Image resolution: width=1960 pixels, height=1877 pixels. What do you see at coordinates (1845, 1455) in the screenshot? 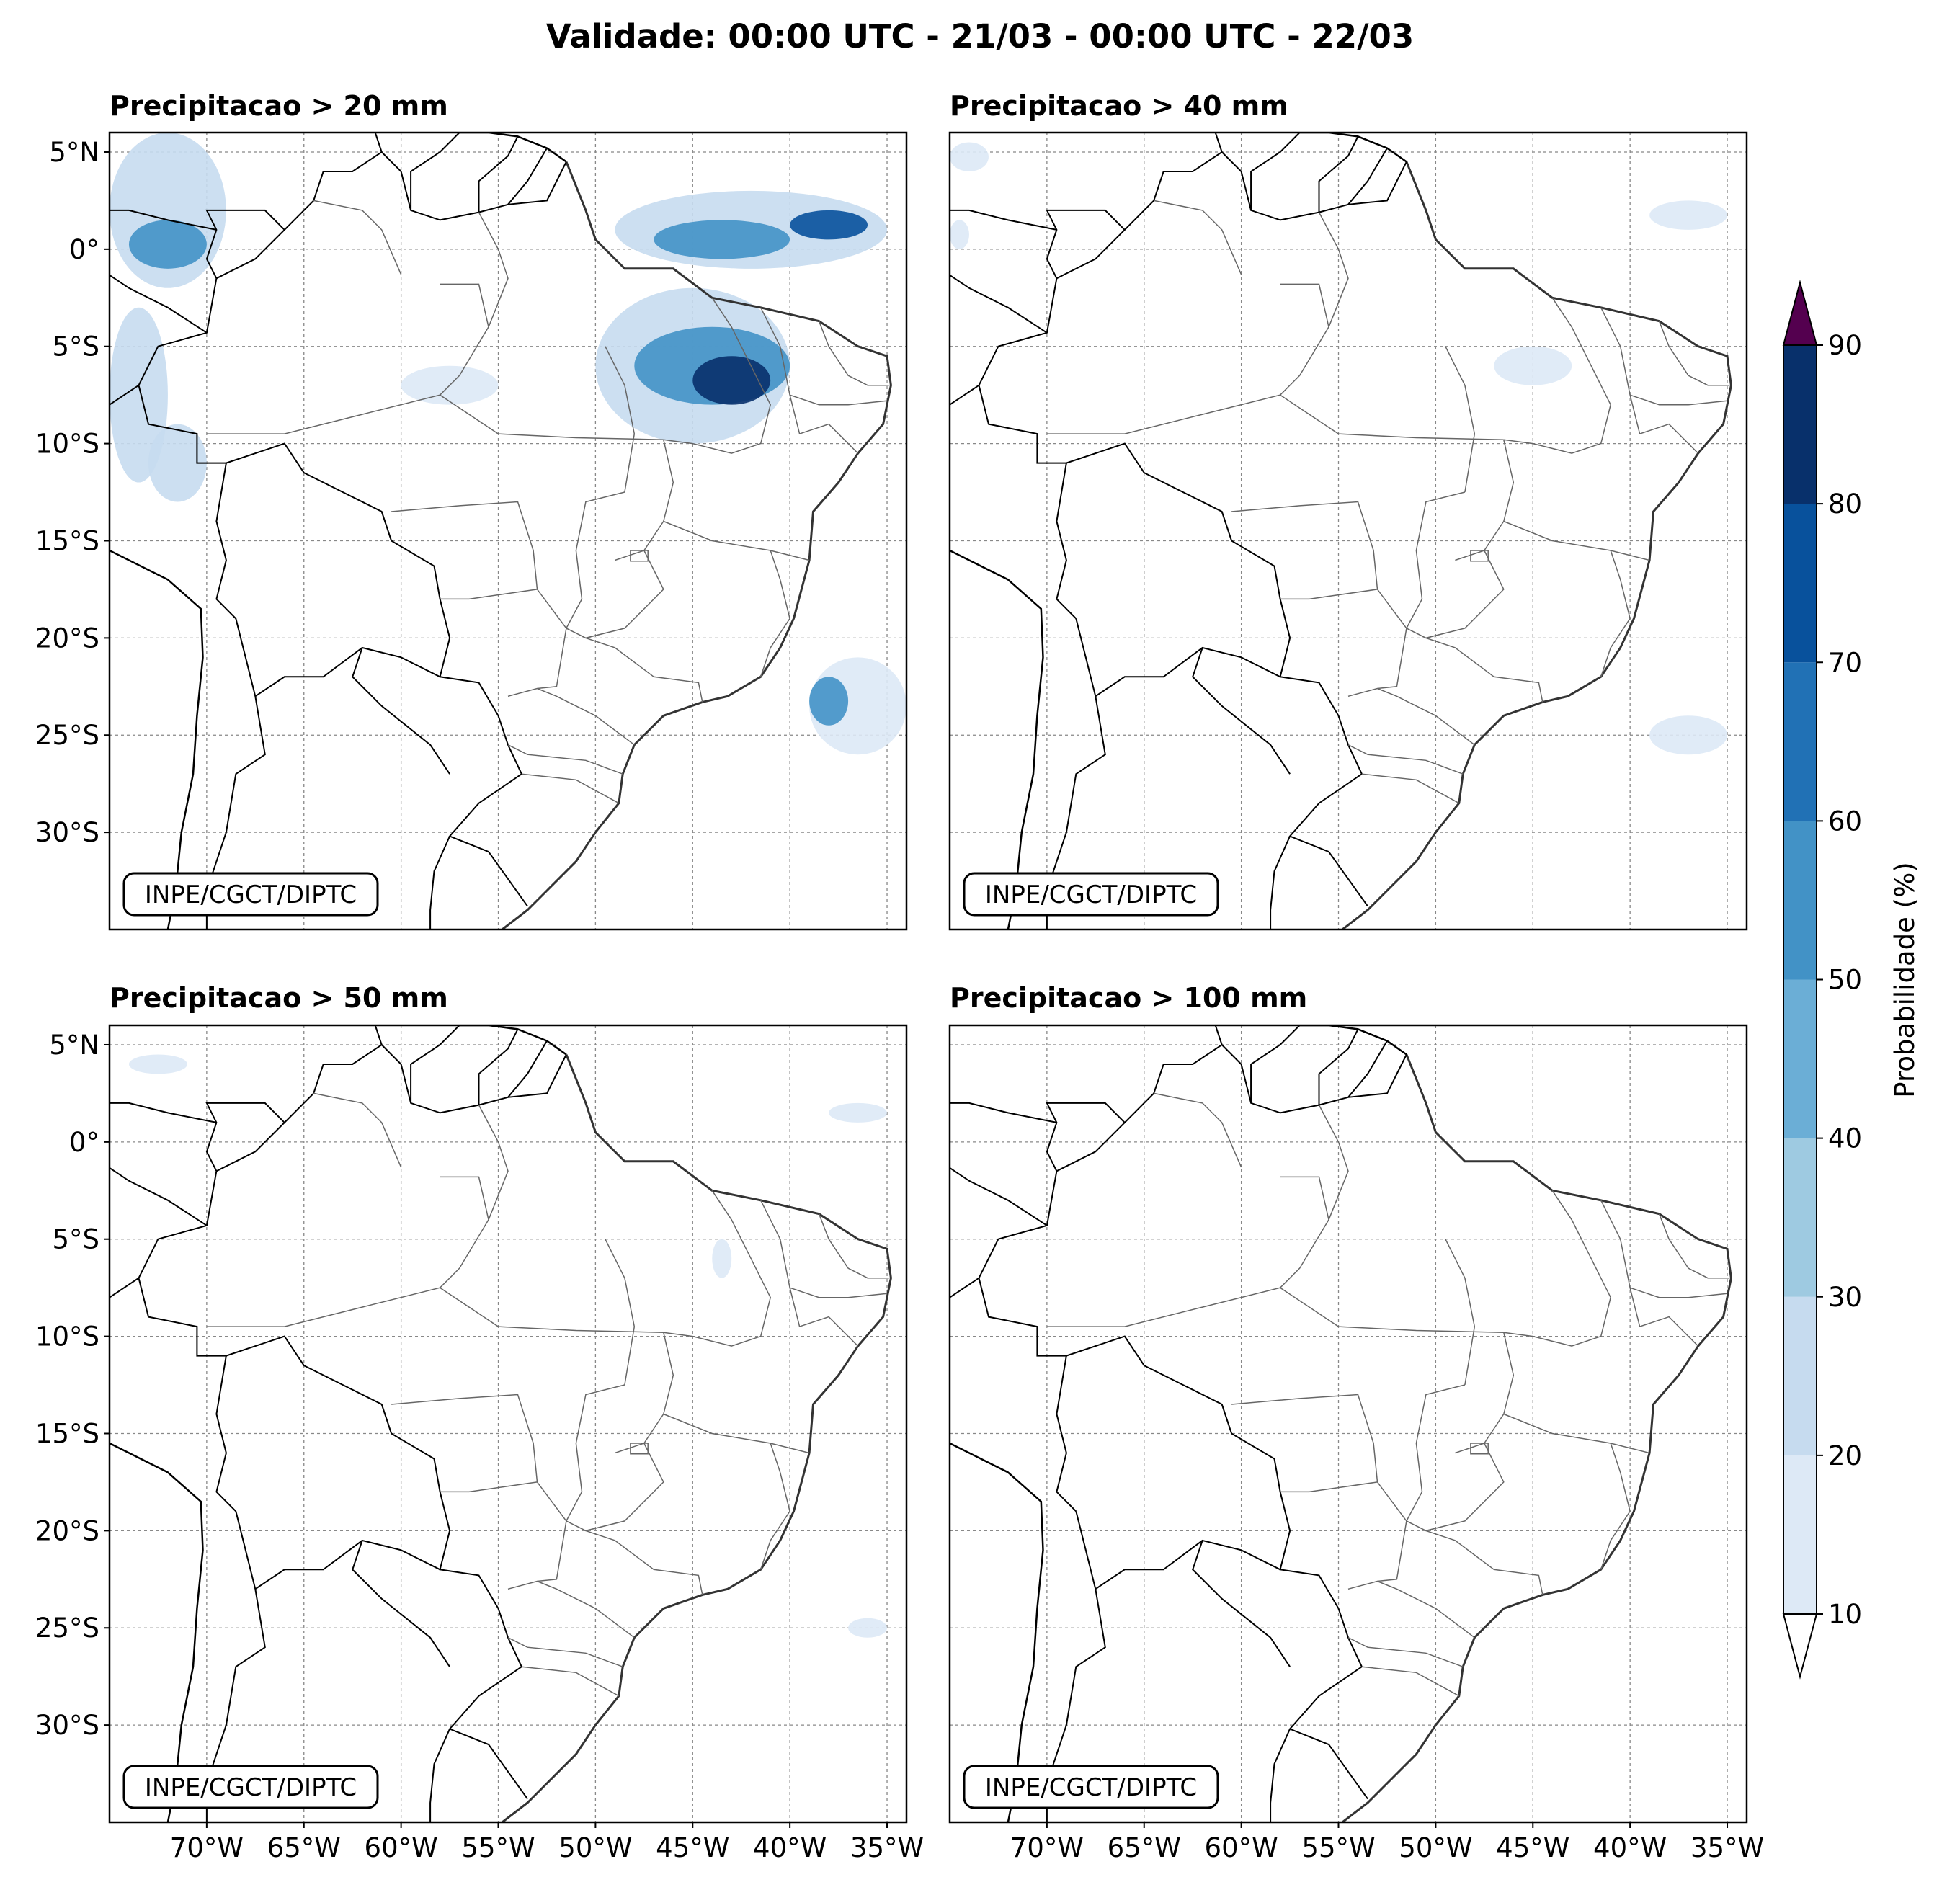
I see `colorbar-tick-label: 20` at bounding box center [1845, 1455].